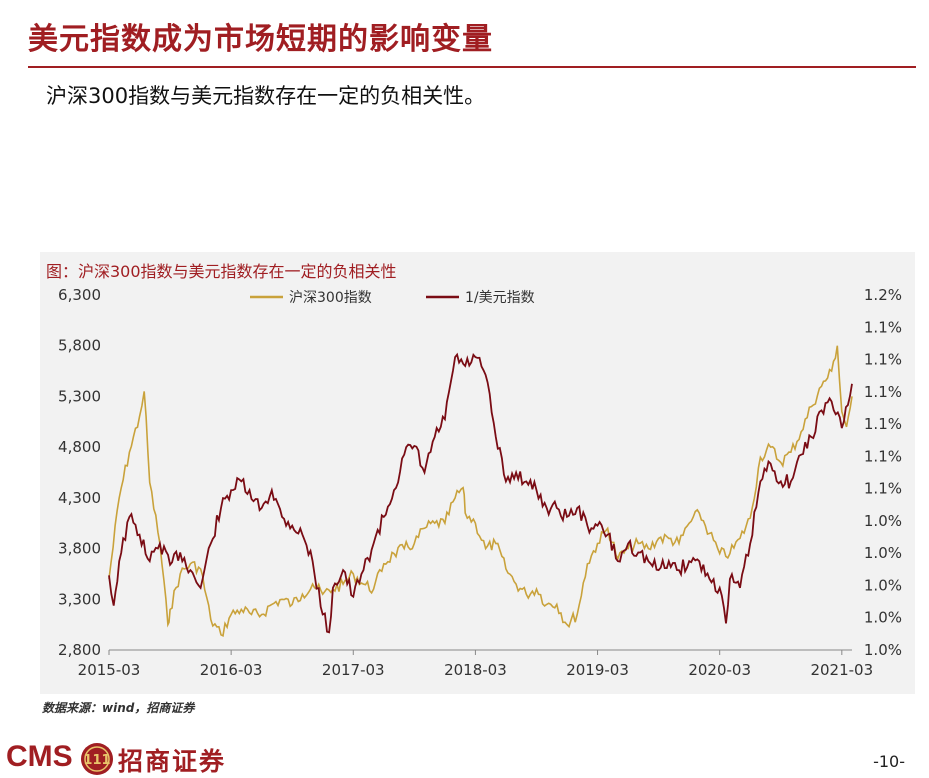  I want to click on chart-title: 图：沪深300指数与美元指数存在一定的负相关性, so click(221, 271).